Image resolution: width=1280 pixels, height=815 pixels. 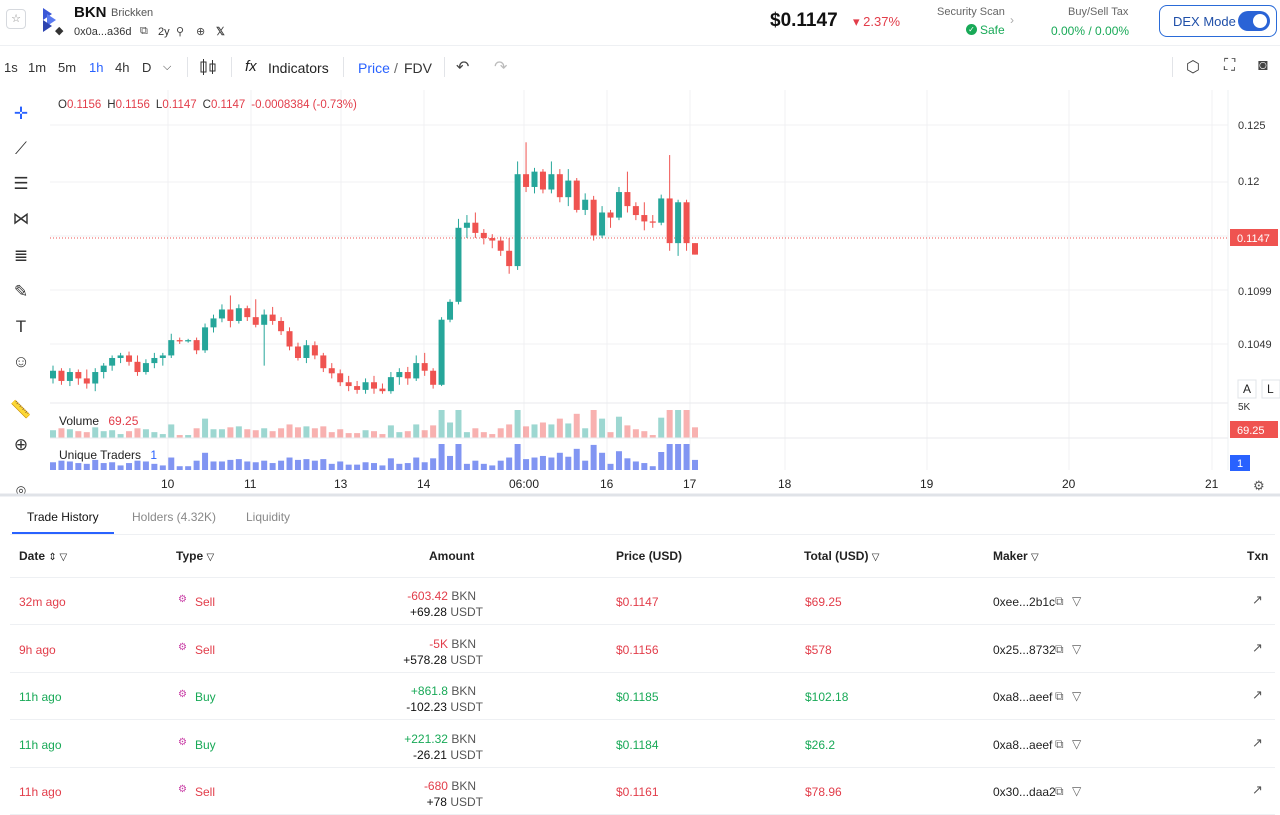 What do you see at coordinates (251, 66) in the screenshot?
I see `indicators-icon: fx` at bounding box center [251, 66].